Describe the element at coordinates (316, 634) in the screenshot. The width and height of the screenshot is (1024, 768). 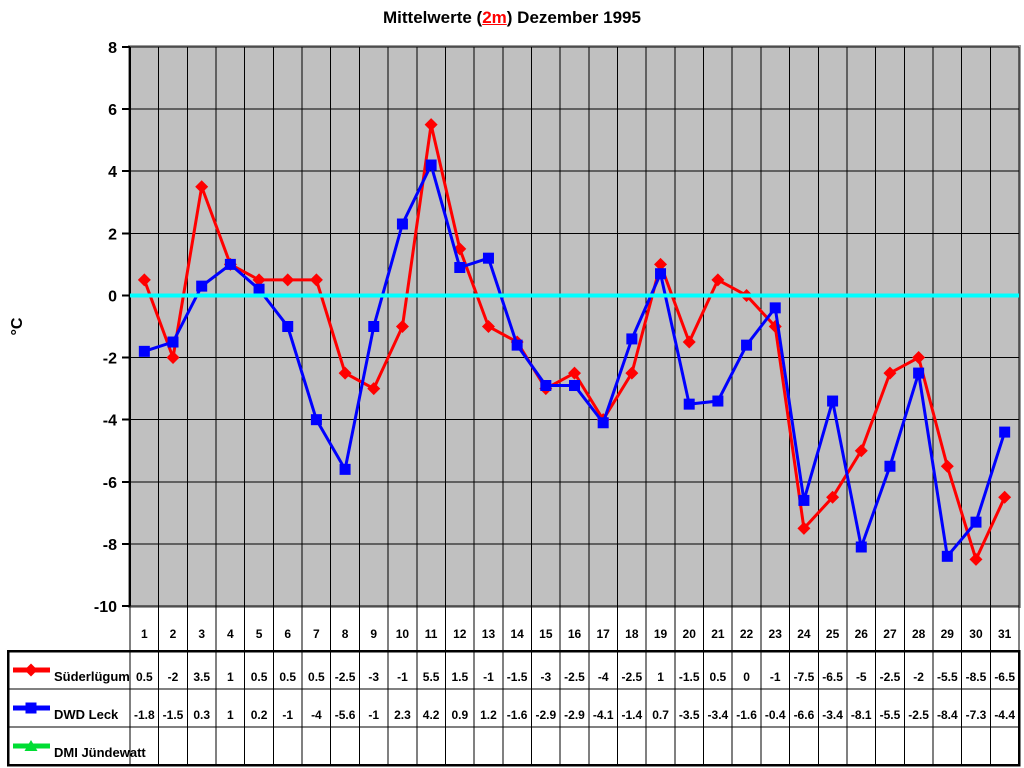
I see `day-header: 7` at that location.